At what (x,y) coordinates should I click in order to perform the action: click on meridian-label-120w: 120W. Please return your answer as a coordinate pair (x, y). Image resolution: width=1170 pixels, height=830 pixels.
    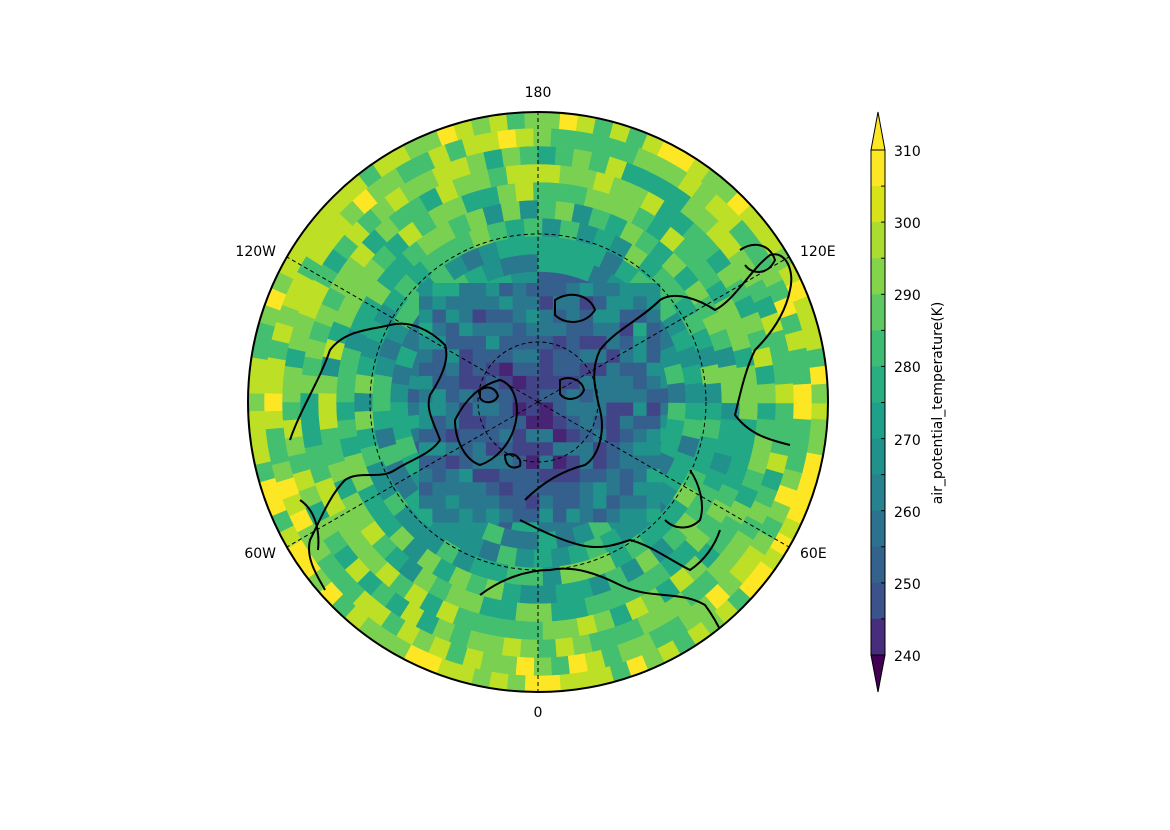
    Looking at the image, I should click on (255, 252).